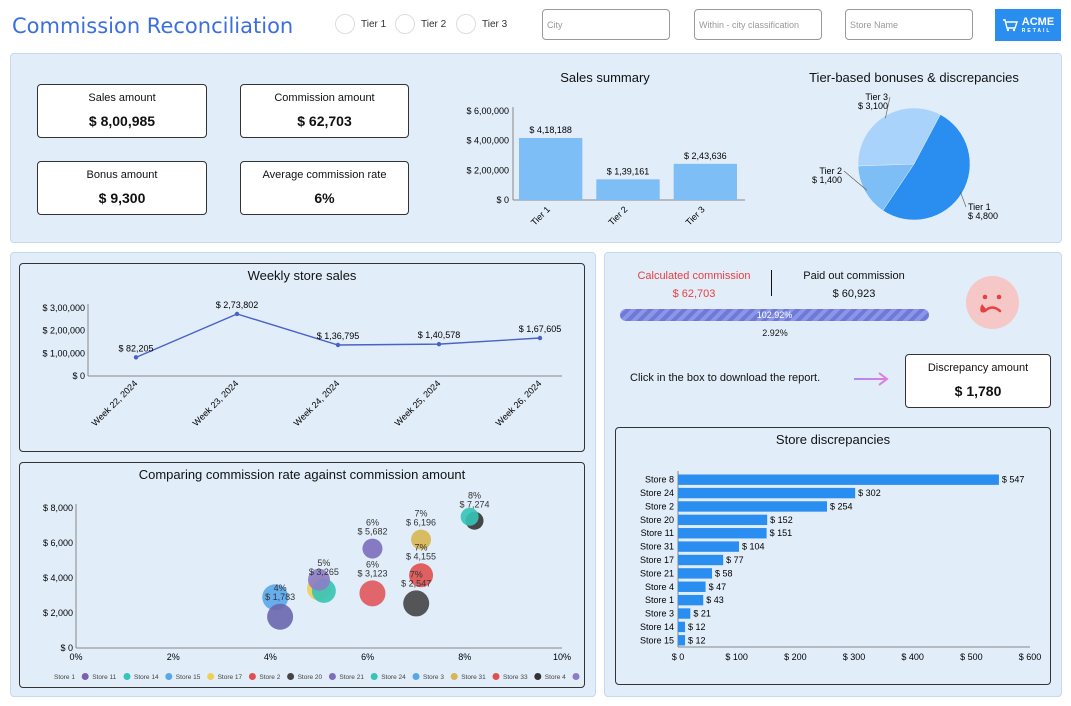 This screenshot has height=706, width=1071. What do you see at coordinates (122, 175) in the screenshot?
I see `bonus-amount-label: Bonus amount` at bounding box center [122, 175].